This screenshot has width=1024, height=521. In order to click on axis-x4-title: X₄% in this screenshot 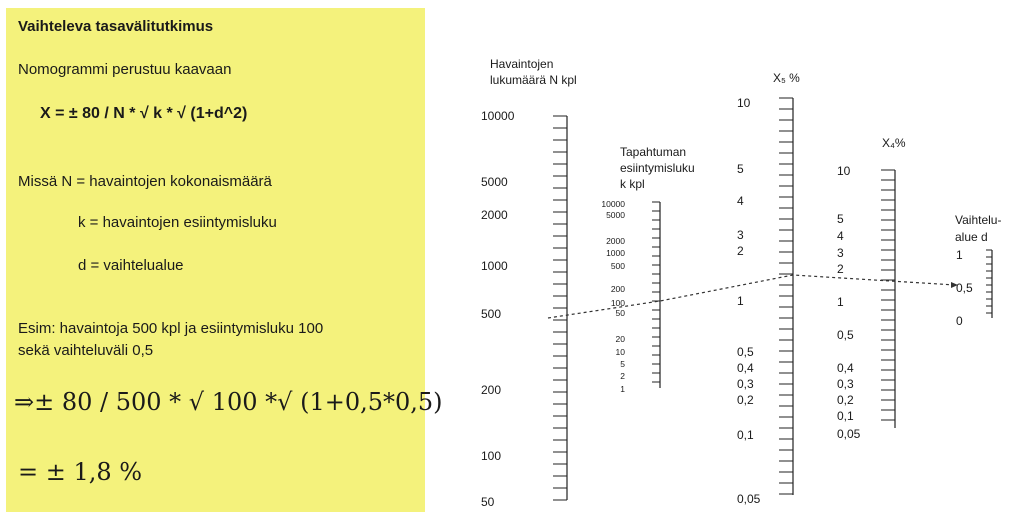, I will do `click(894, 143)`.